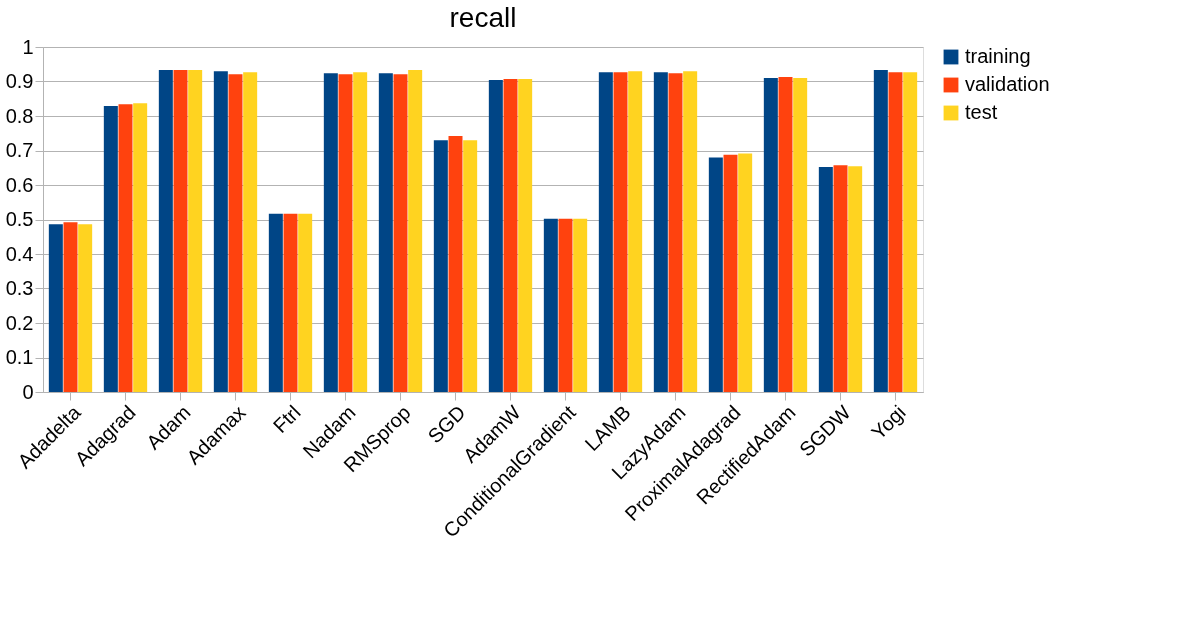 Image resolution: width=1177 pixels, height=619 pixels. Describe the element at coordinates (888, 422) in the screenshot. I see `x-tick-label: Yogi` at that location.